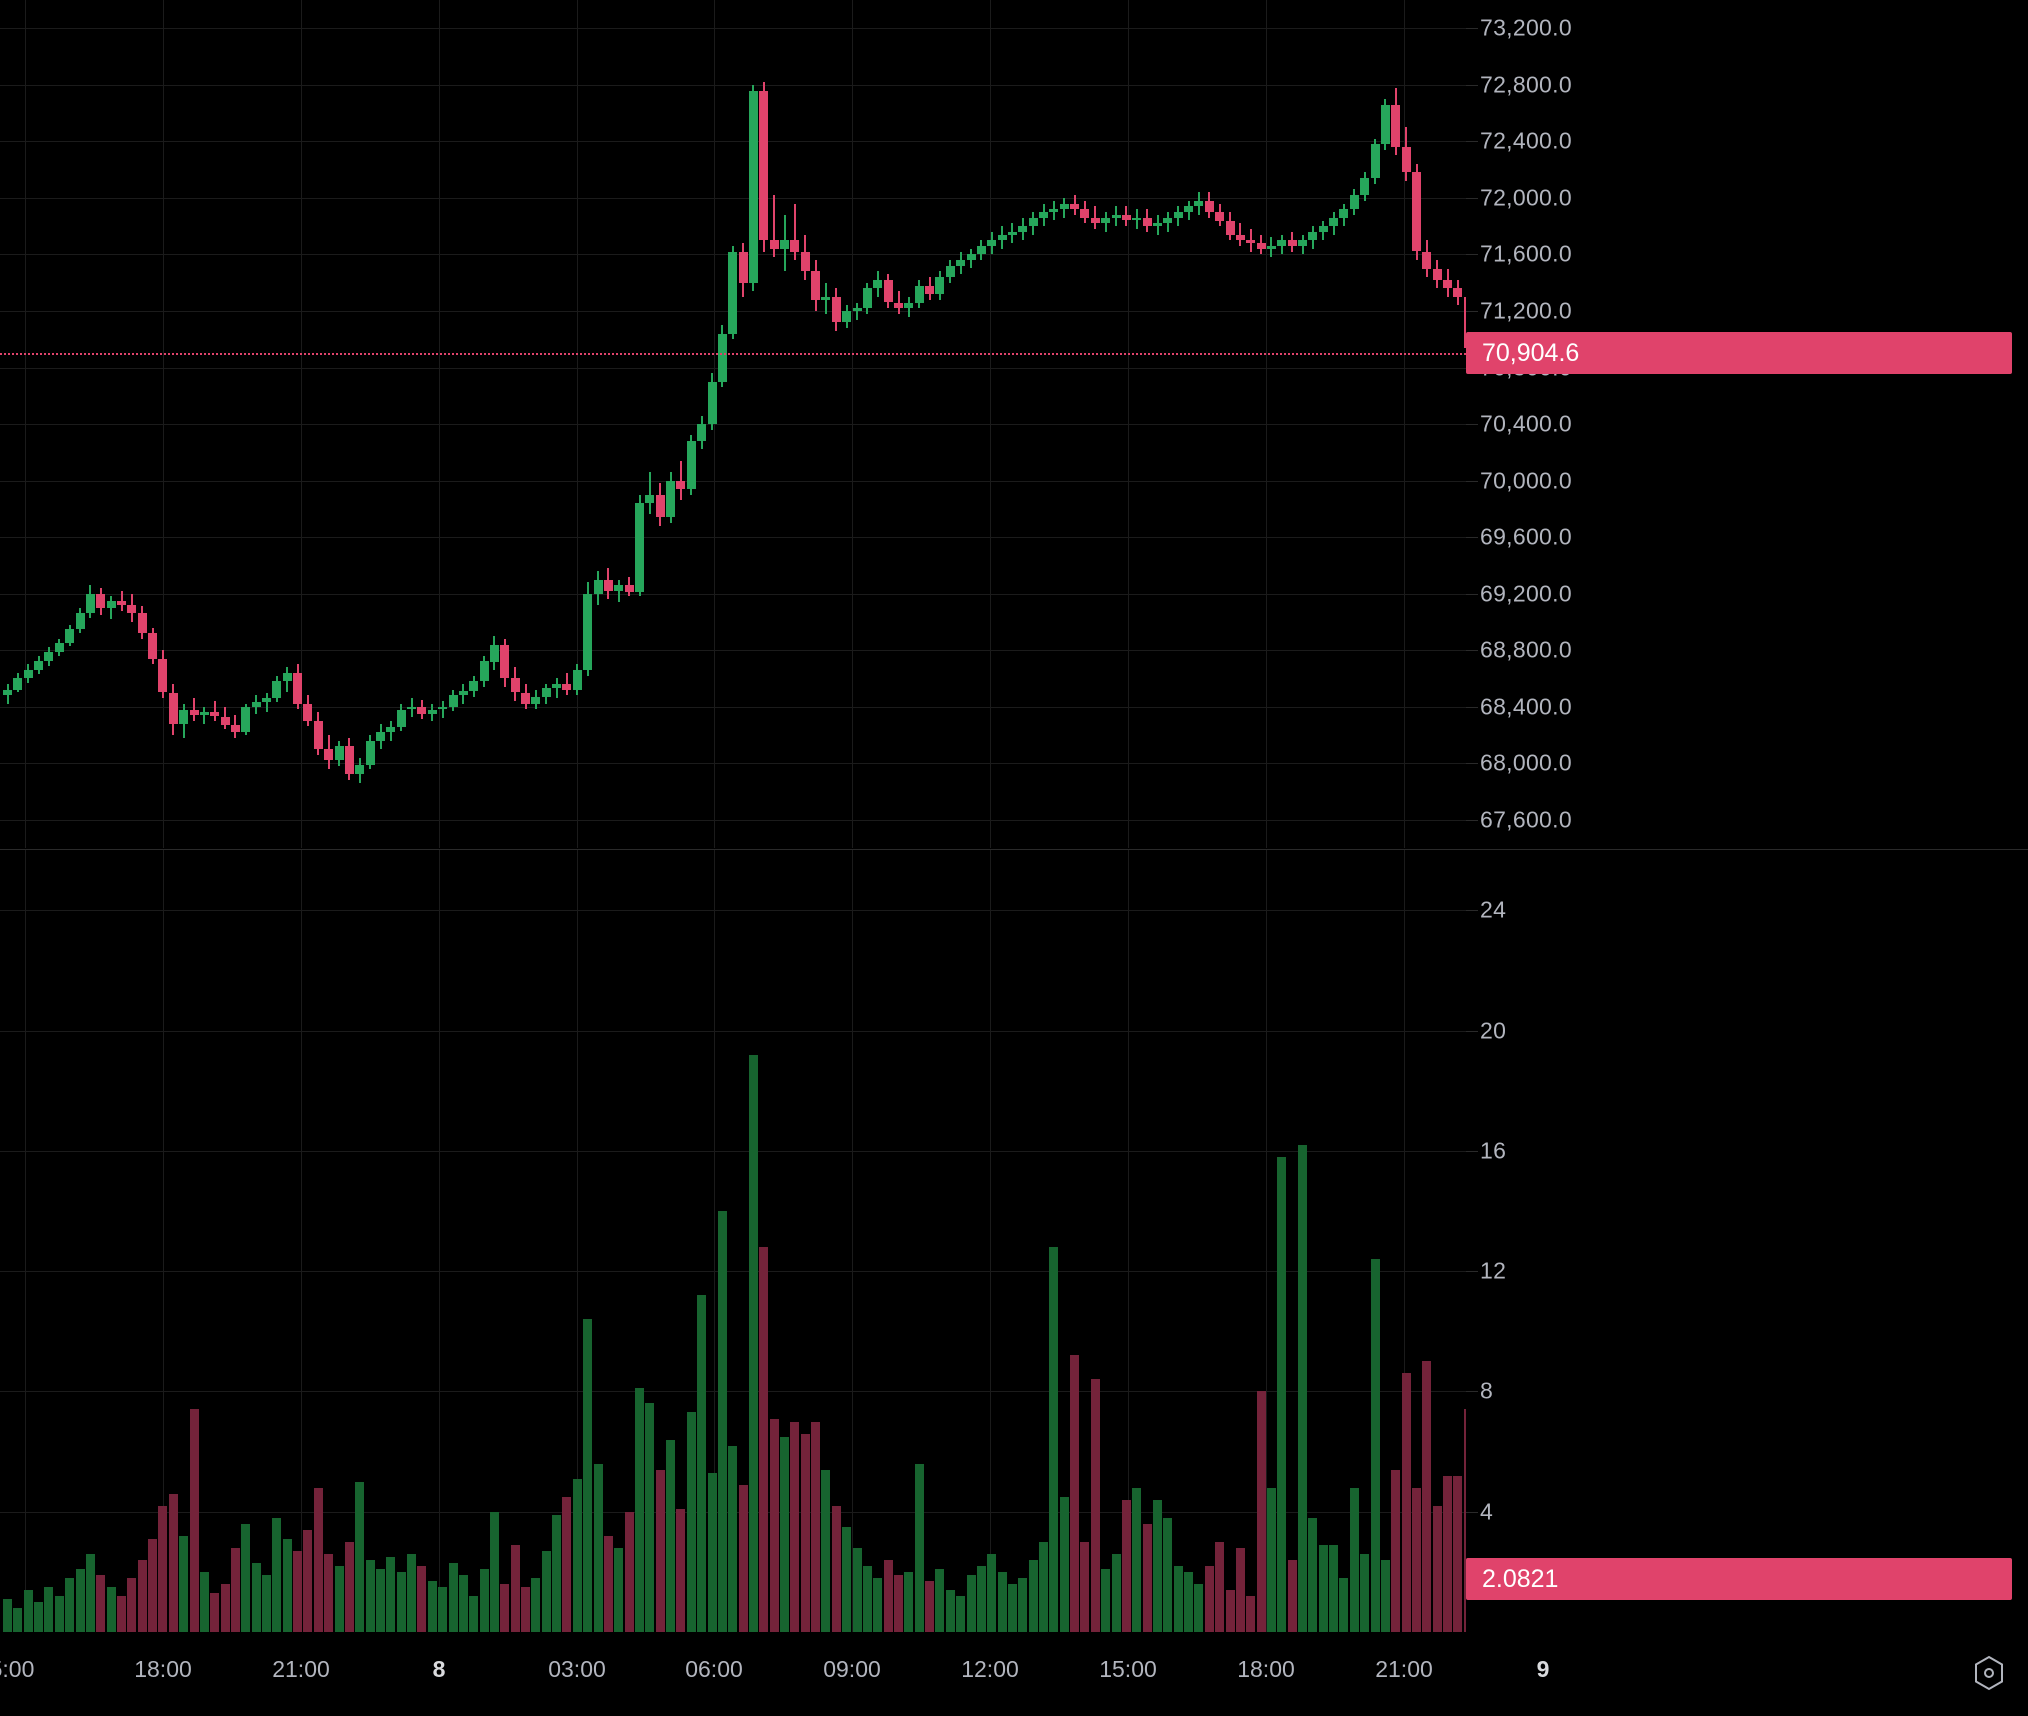 This screenshot has width=2028, height=1716. Describe the element at coordinates (1747, 1241) in the screenshot. I see `volume-axis: 24 20 16 12 8 4 2.0821` at that location.